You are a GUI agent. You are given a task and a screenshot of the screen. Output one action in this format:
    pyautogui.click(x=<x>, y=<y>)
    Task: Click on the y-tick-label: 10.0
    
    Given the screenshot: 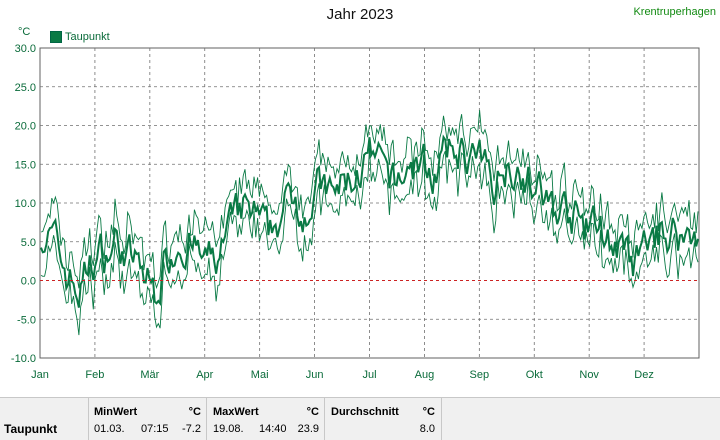 What is the action you would take?
    pyautogui.click(x=25, y=204)
    